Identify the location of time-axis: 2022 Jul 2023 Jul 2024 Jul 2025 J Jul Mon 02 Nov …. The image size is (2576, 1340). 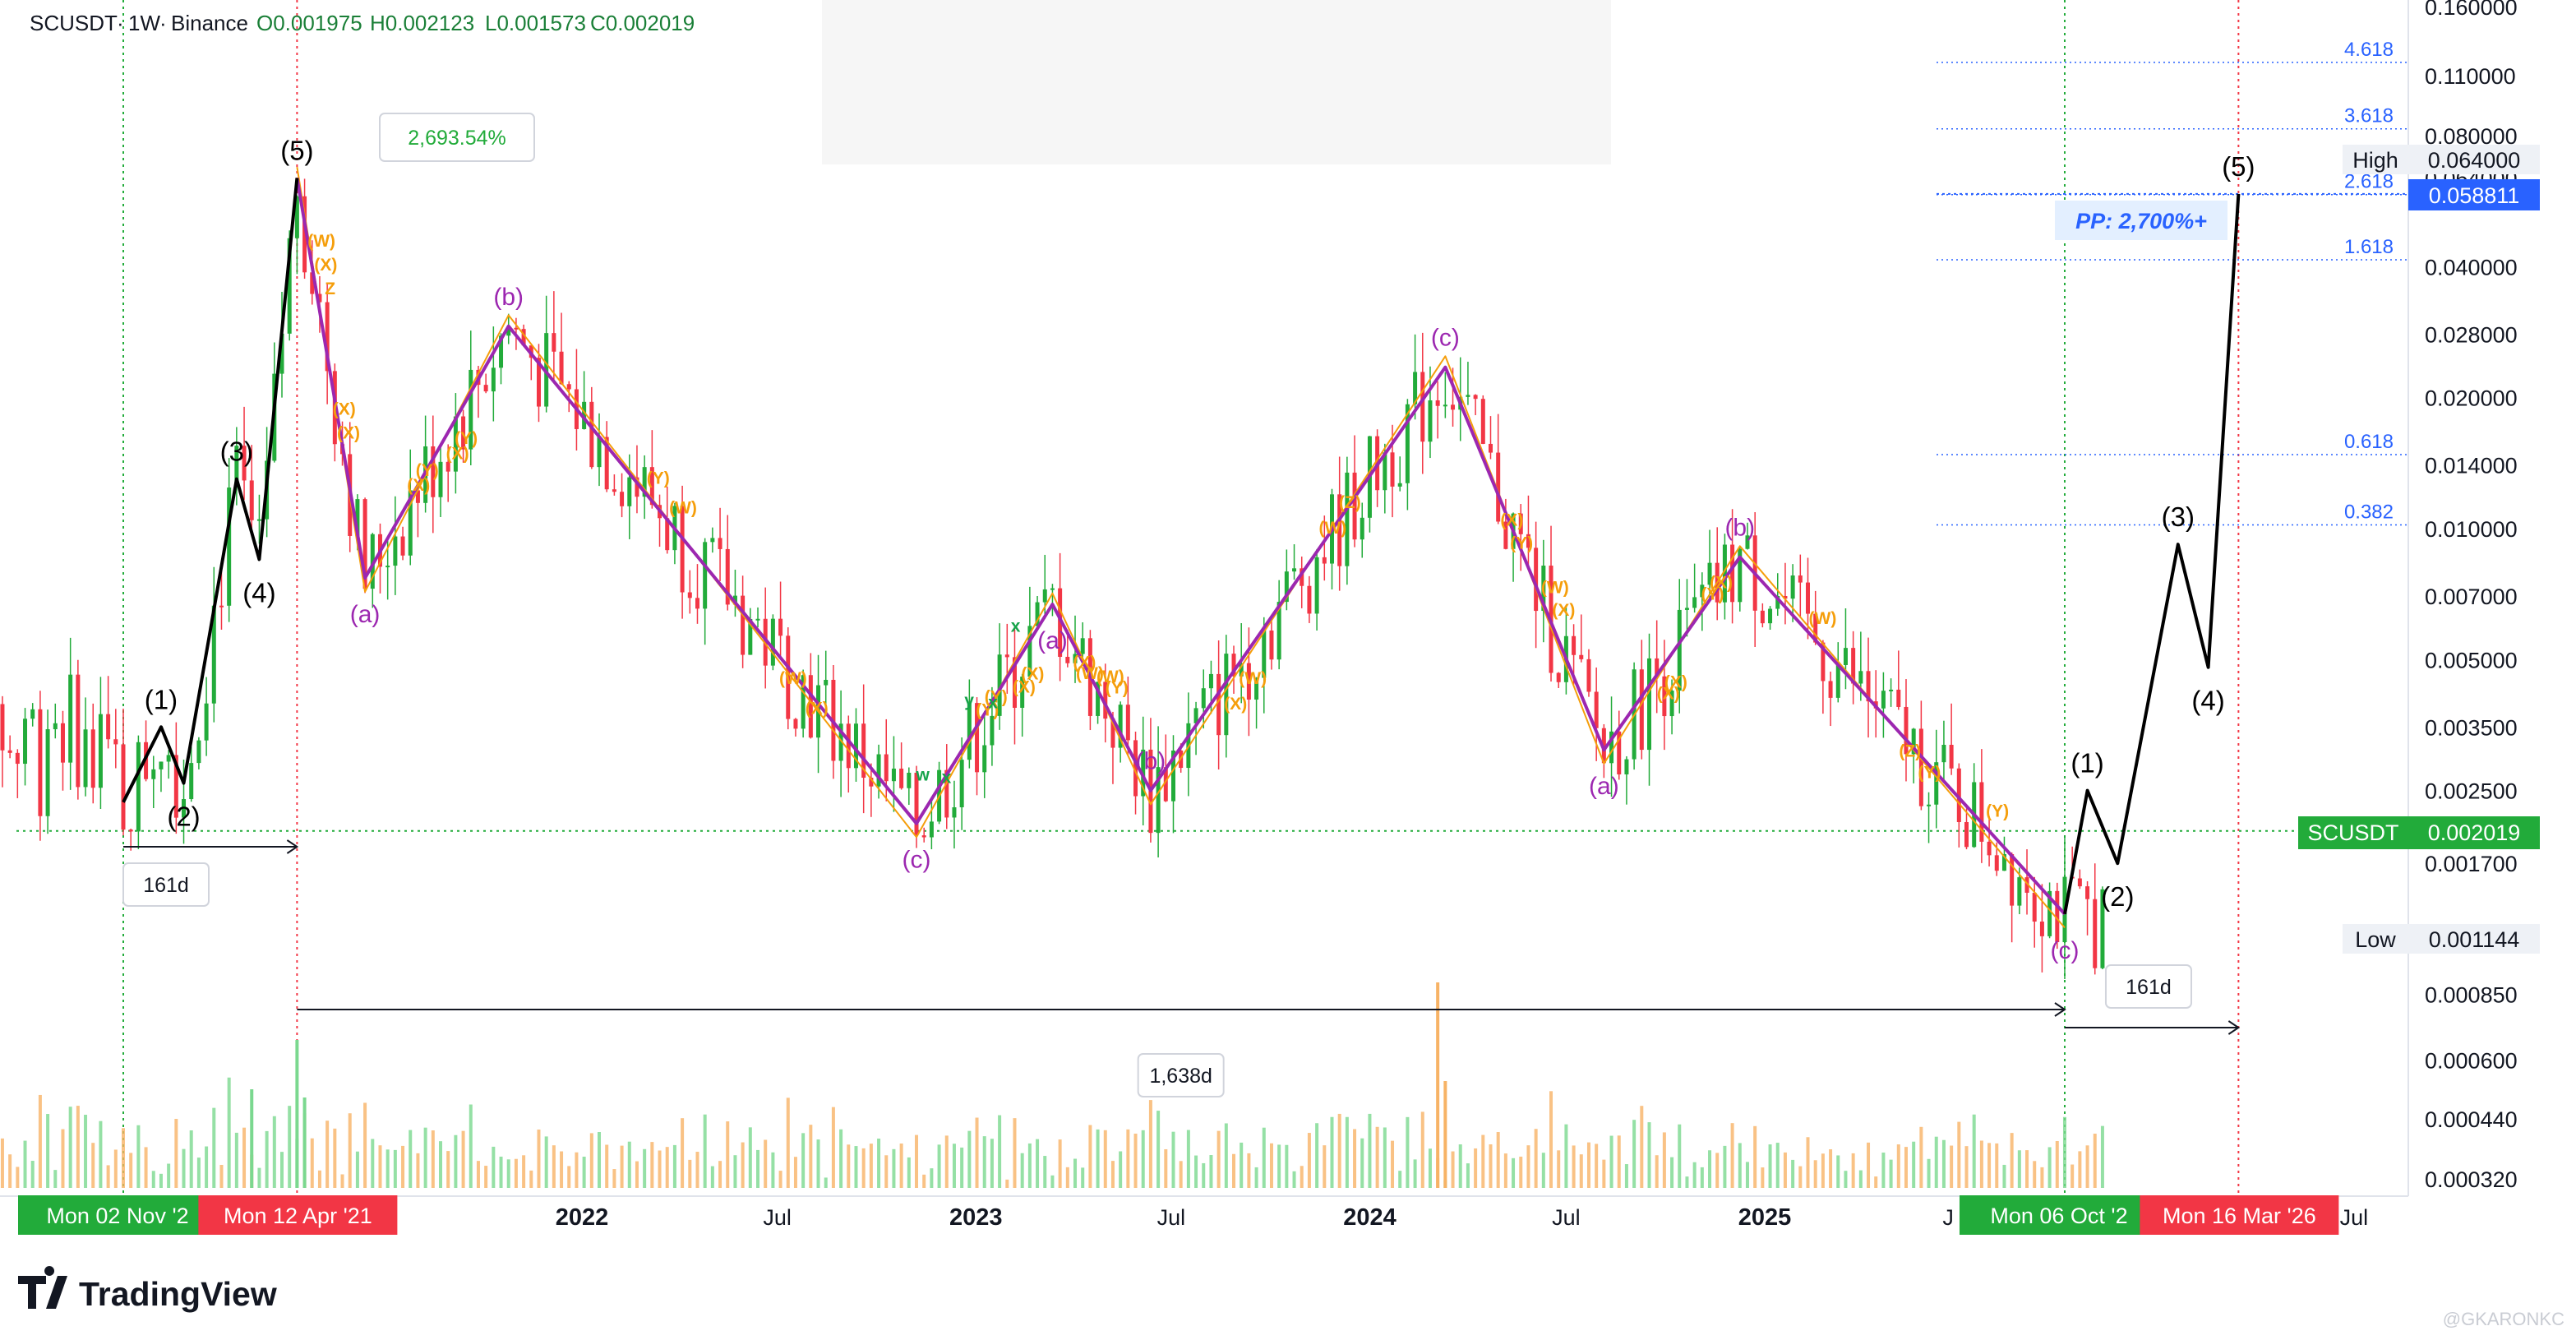
(1193, 1215).